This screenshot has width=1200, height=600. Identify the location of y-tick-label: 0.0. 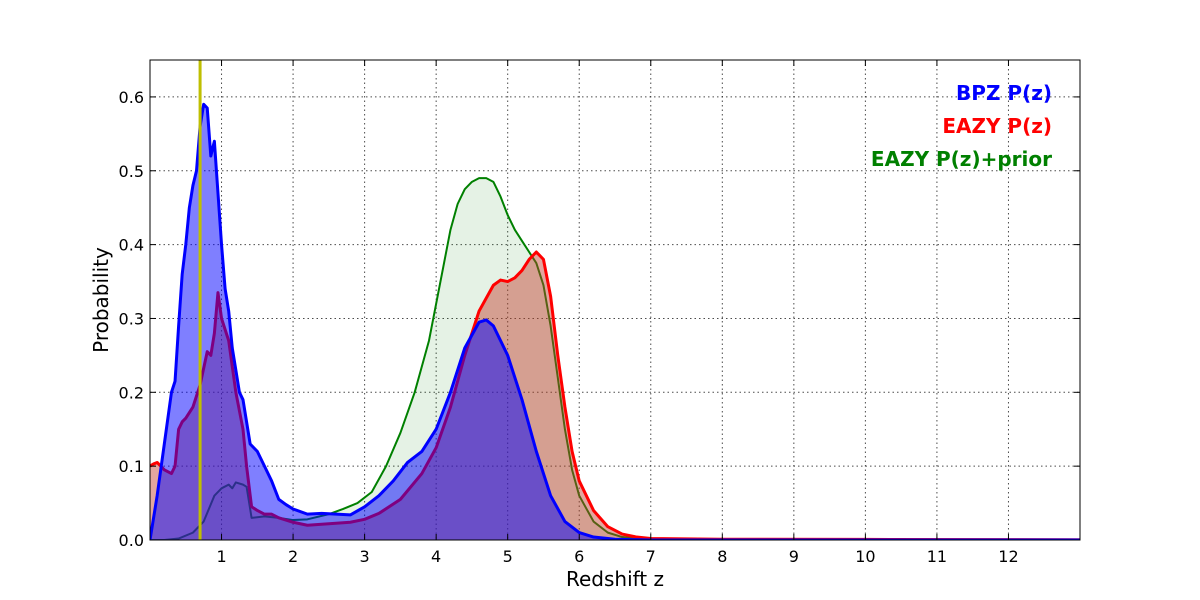
(131, 540).